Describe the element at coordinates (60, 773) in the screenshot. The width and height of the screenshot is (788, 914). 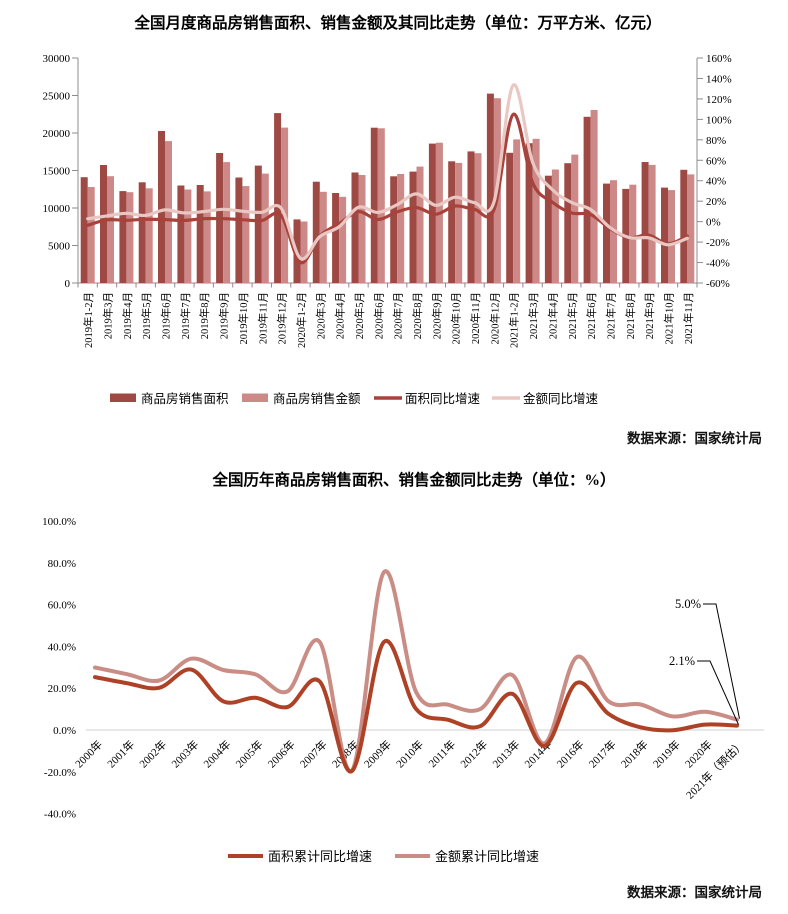
I see `annual-y-axis-tick-label: -20.0%` at that location.